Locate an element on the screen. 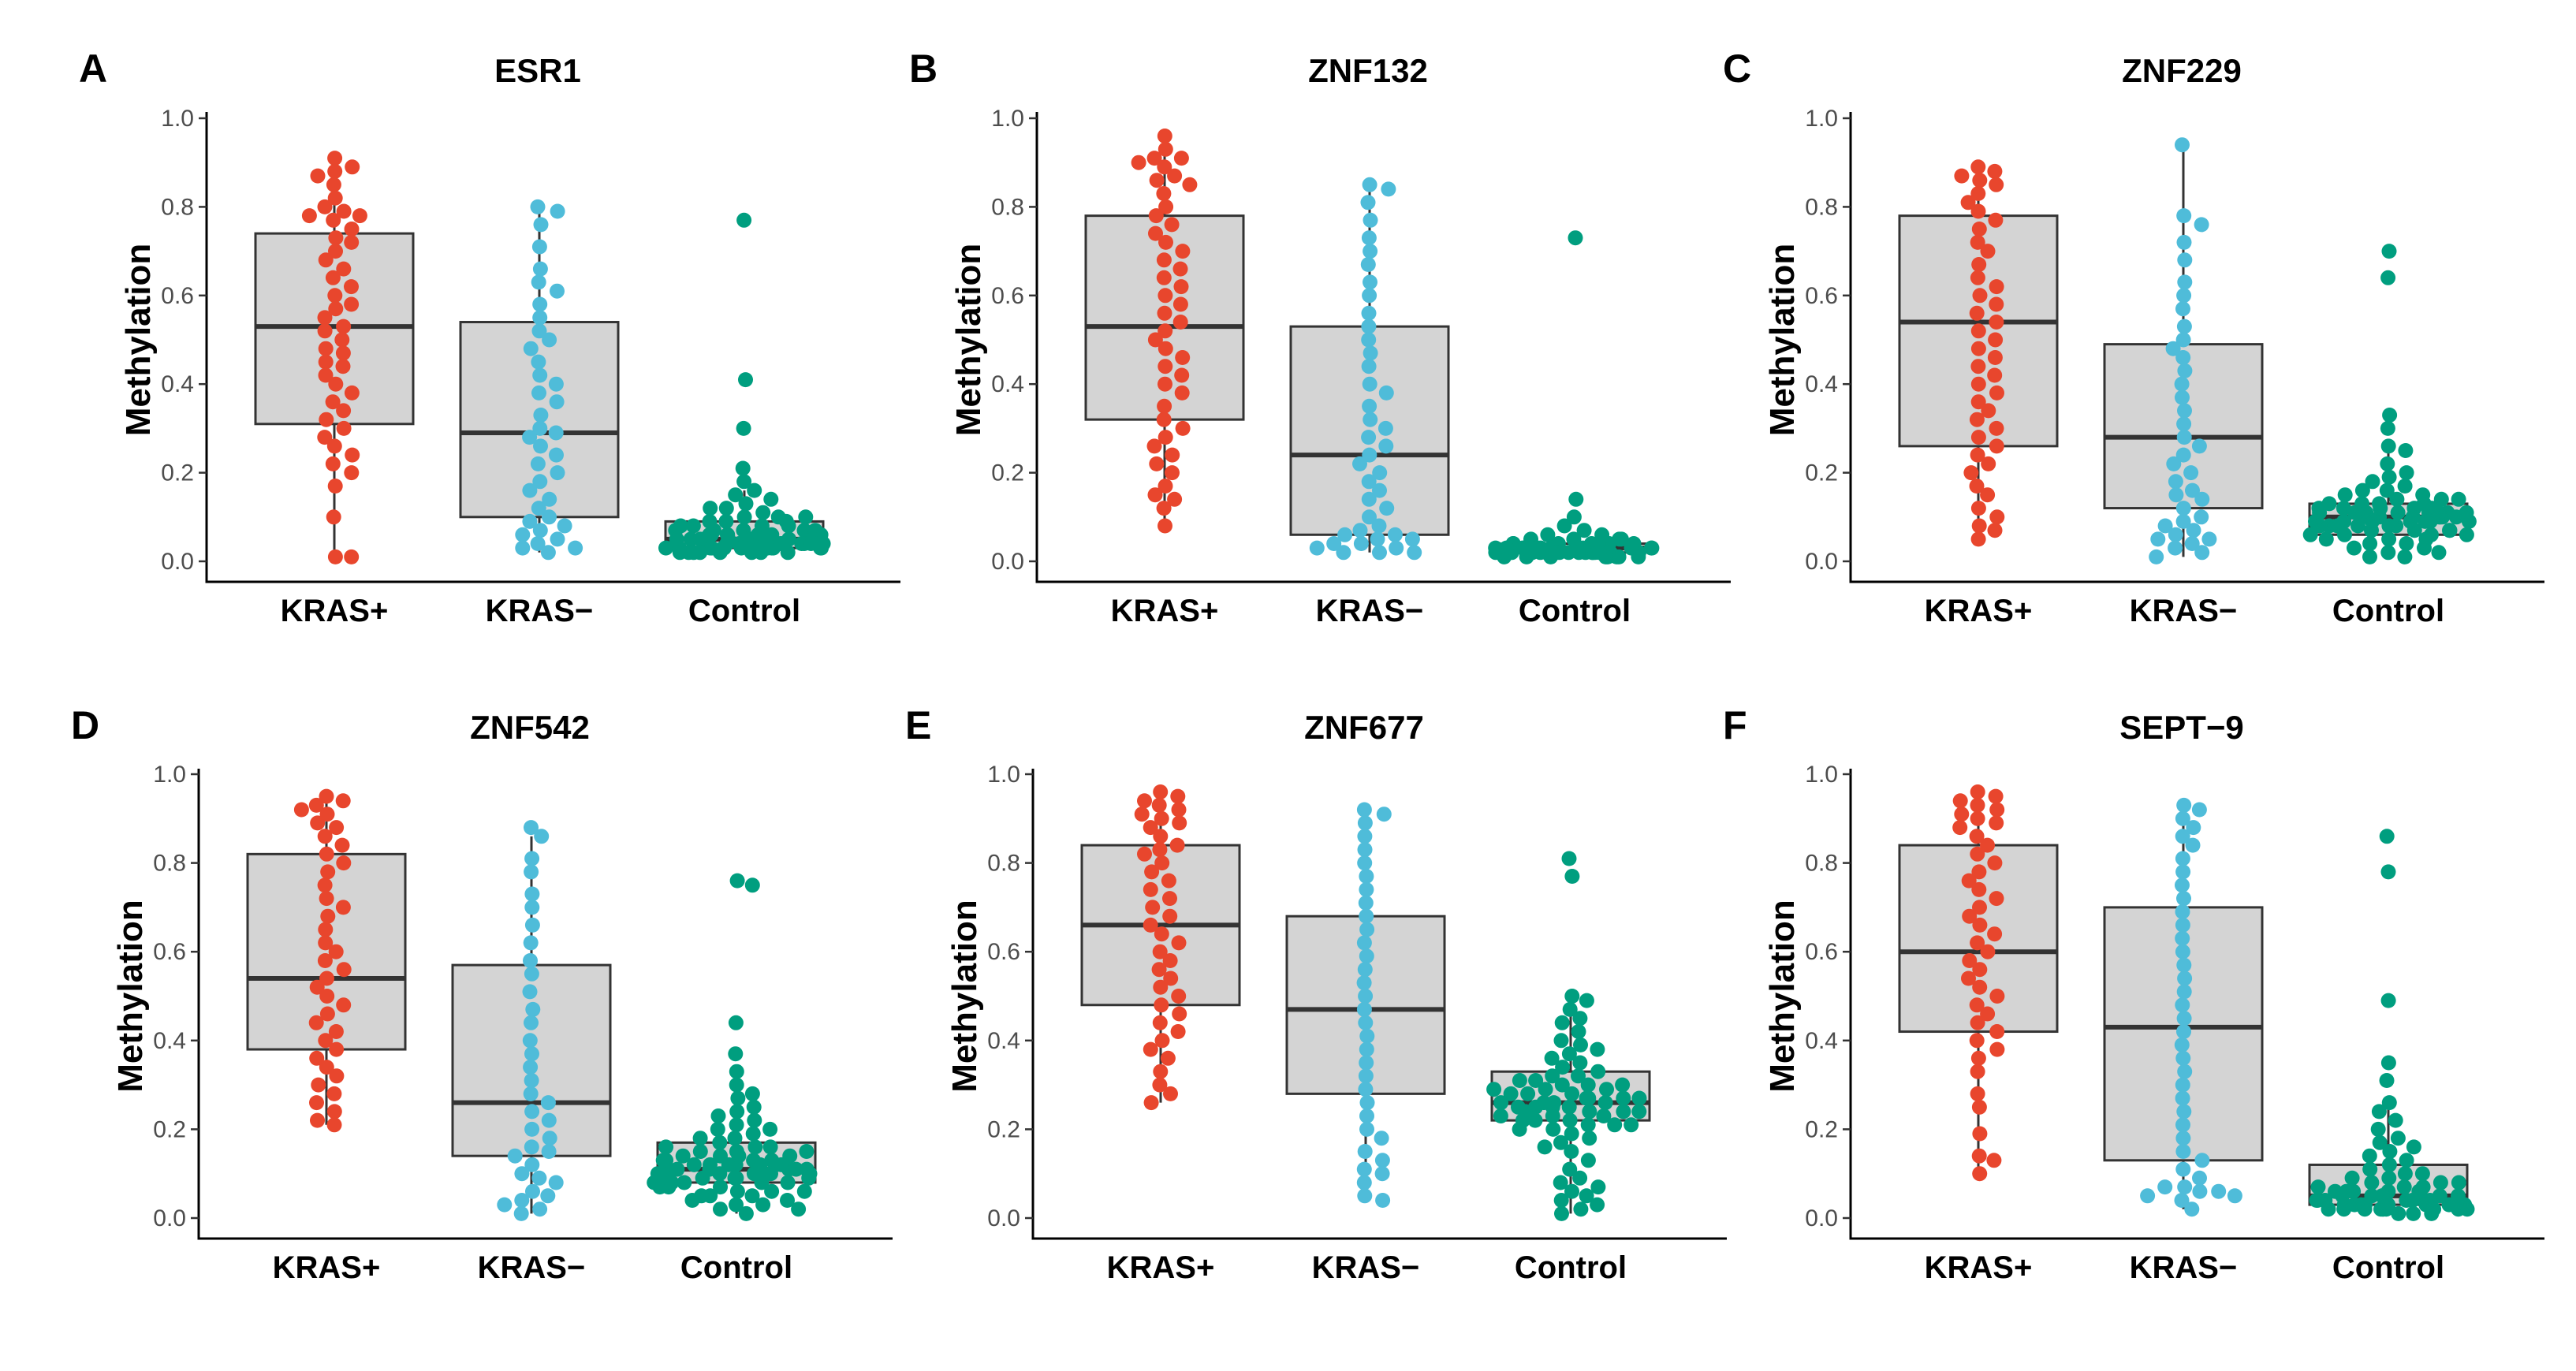 Image resolution: width=2576 pixels, height=1371 pixels. panel-title: ZNF677 is located at coordinates (1364, 727).